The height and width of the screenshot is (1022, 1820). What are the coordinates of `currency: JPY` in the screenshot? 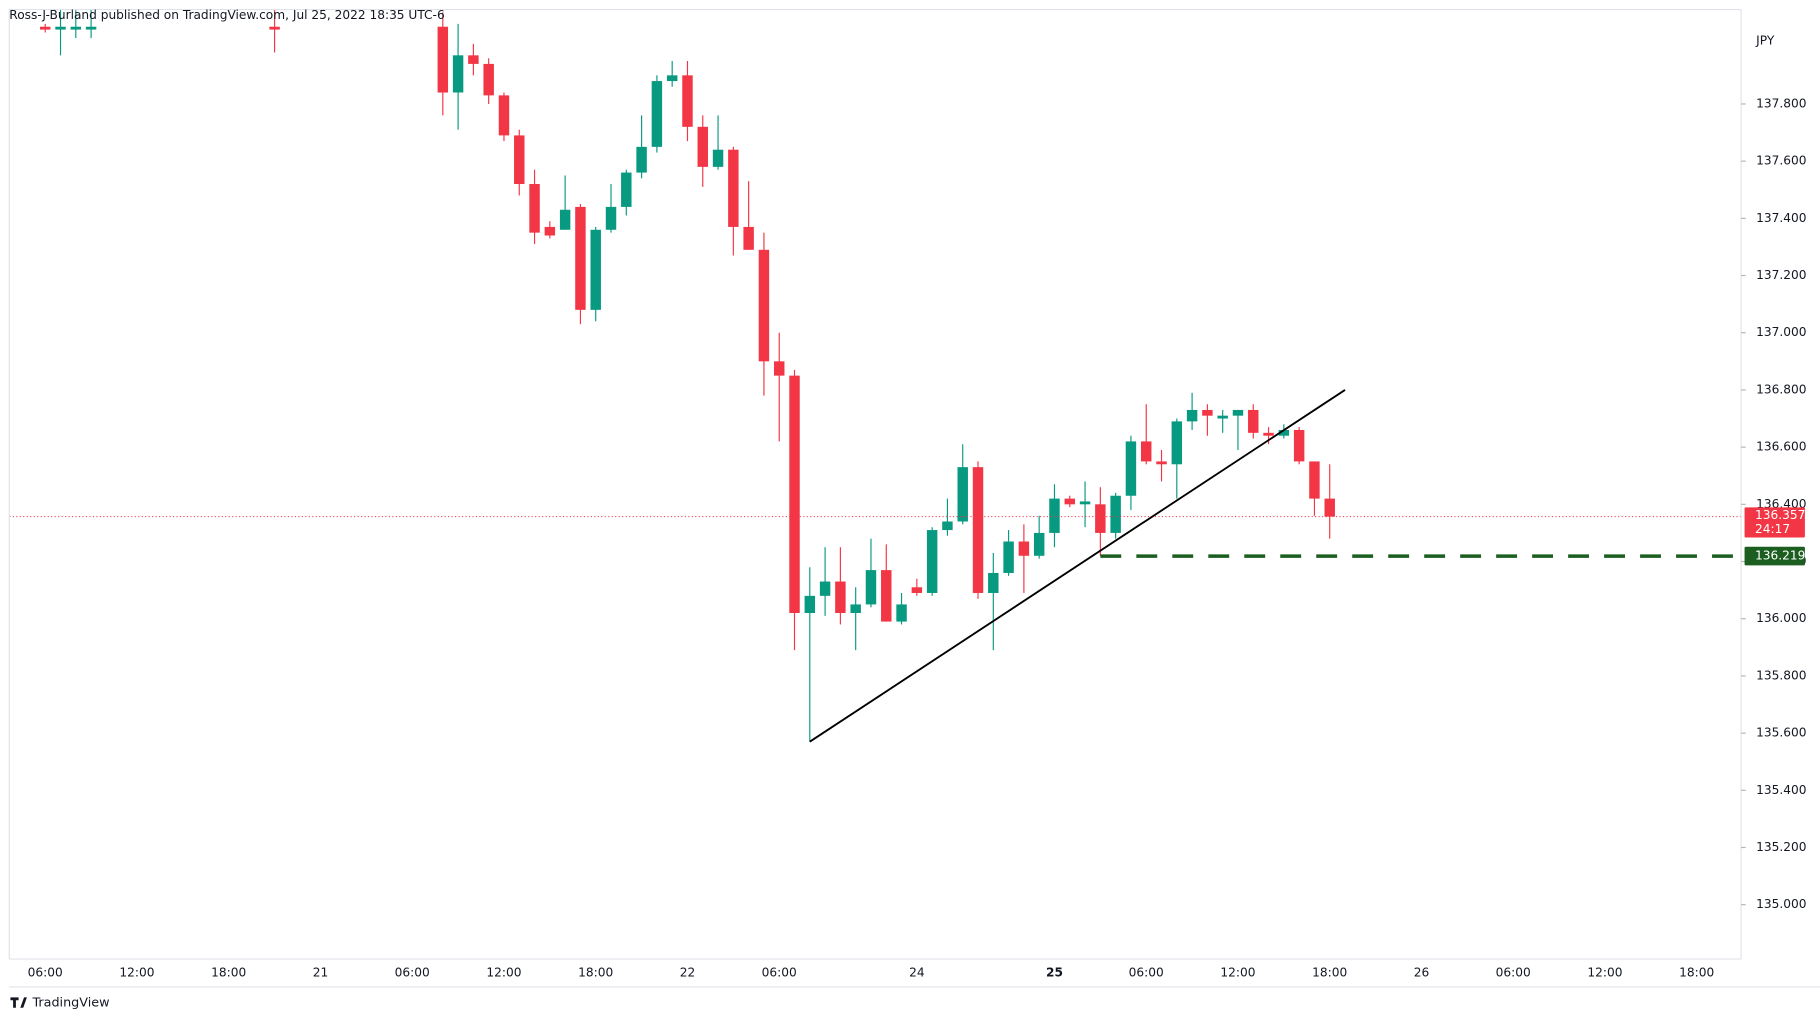 It's located at (1765, 40).